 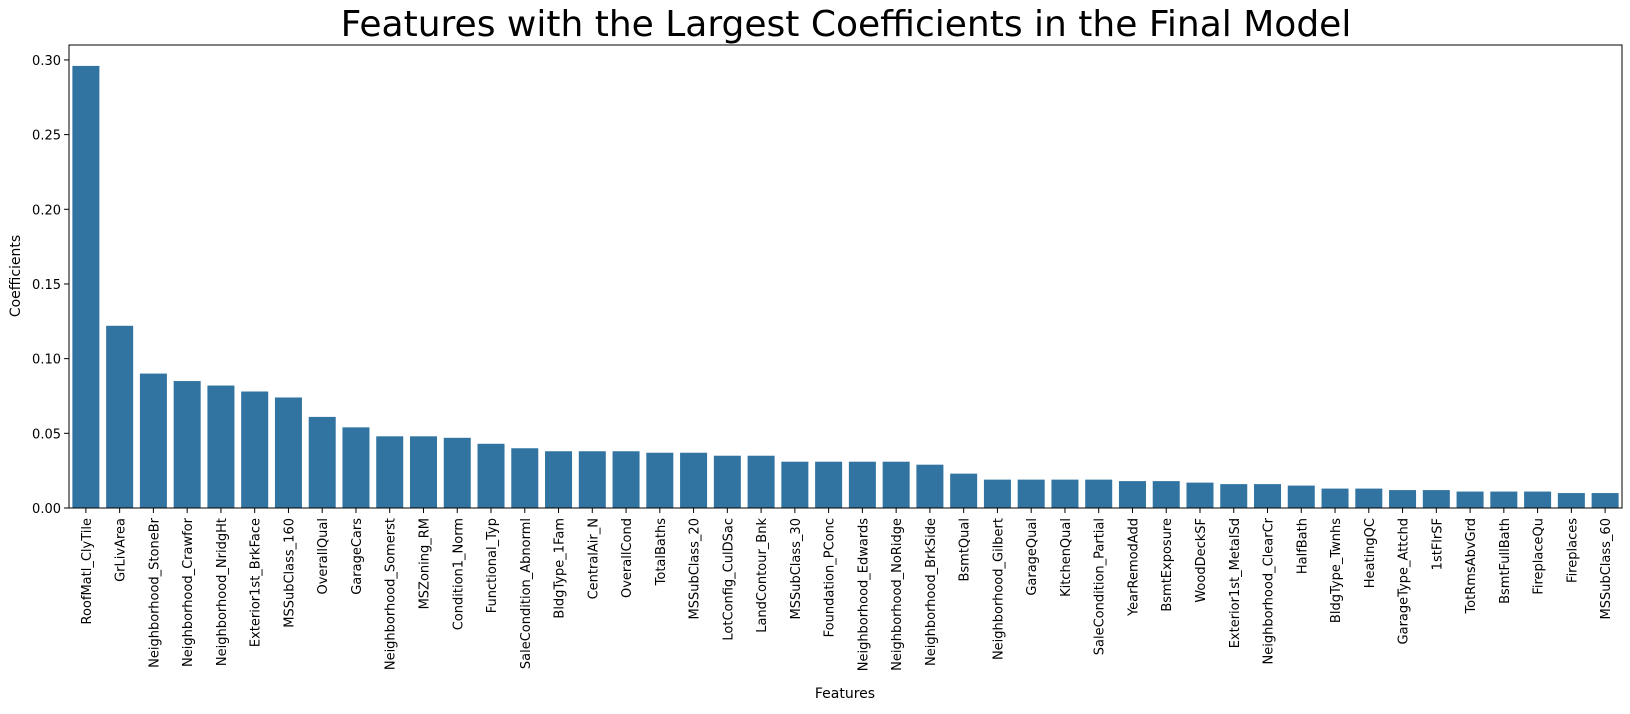 What do you see at coordinates (830, 577) in the screenshot?
I see `x-tick-label: Foundation_PConc` at bounding box center [830, 577].